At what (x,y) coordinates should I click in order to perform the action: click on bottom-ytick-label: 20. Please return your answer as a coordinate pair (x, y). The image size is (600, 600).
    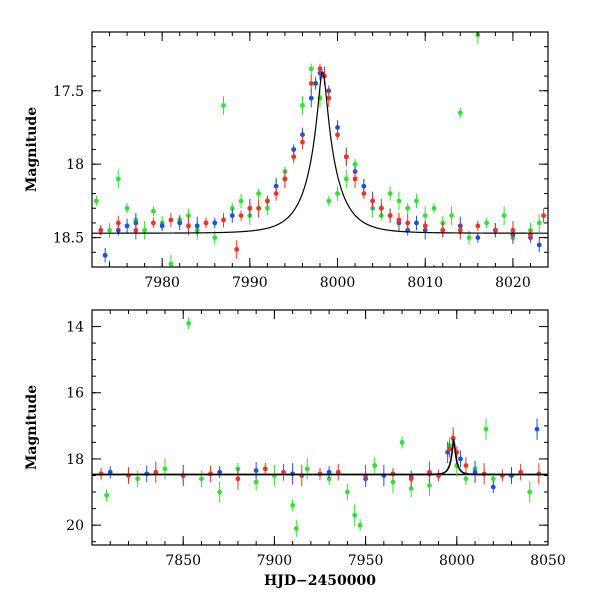
    Looking at the image, I should click on (75, 526).